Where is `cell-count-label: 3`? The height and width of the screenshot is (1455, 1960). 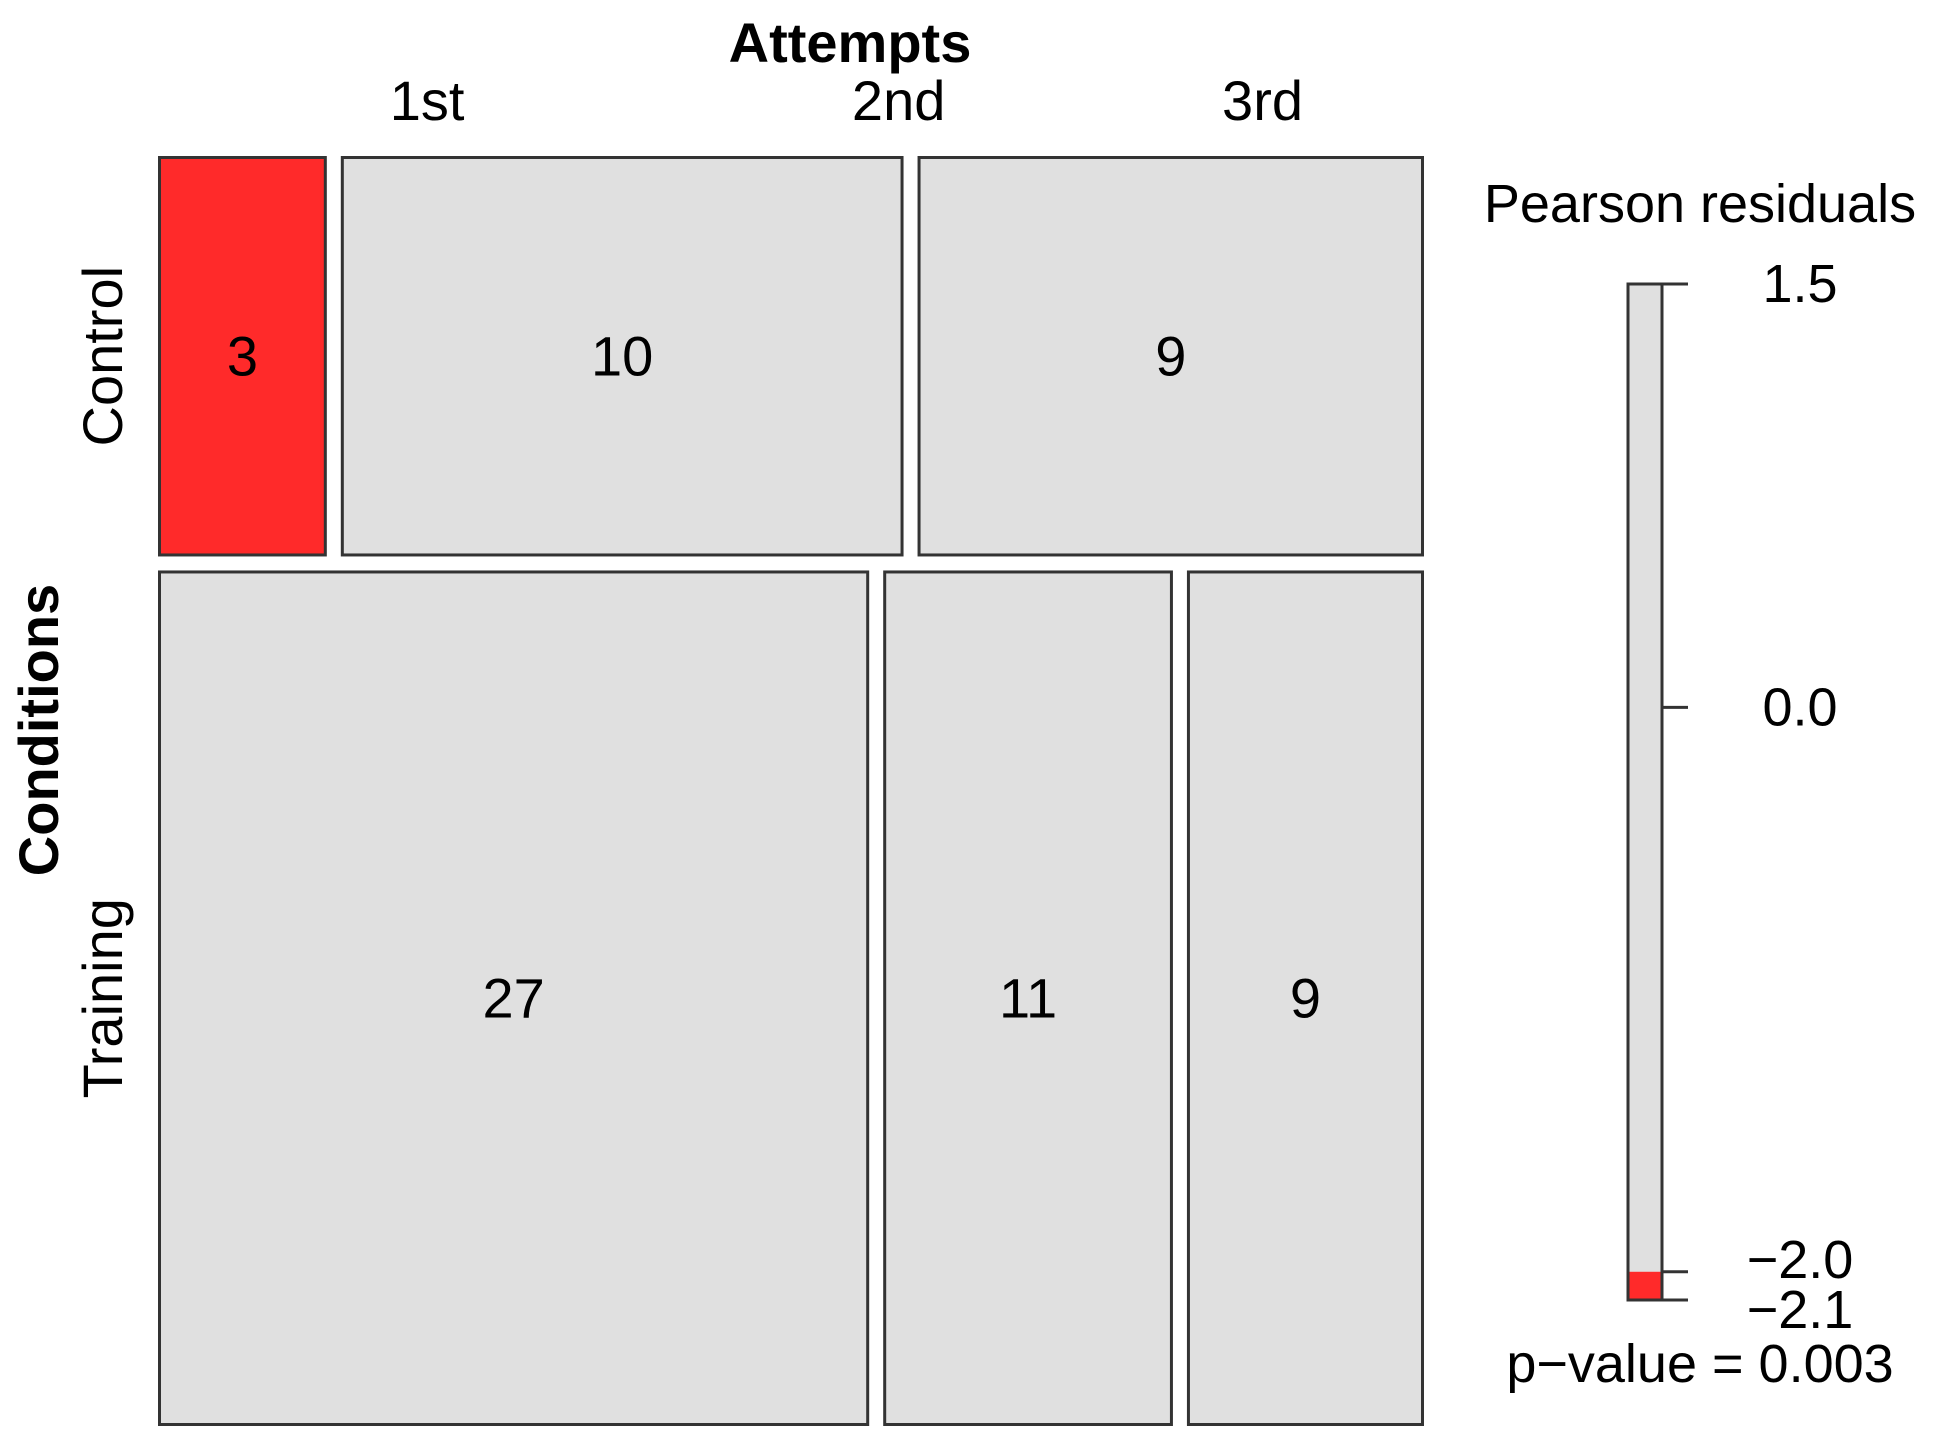
cell-count-label: 3 is located at coordinates (242, 356).